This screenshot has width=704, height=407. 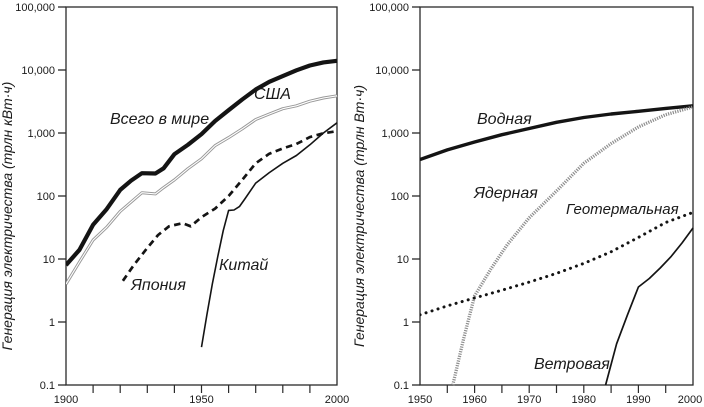 What do you see at coordinates (159, 119) in the screenshot?
I see `series-label-world: Всего в мире` at bounding box center [159, 119].